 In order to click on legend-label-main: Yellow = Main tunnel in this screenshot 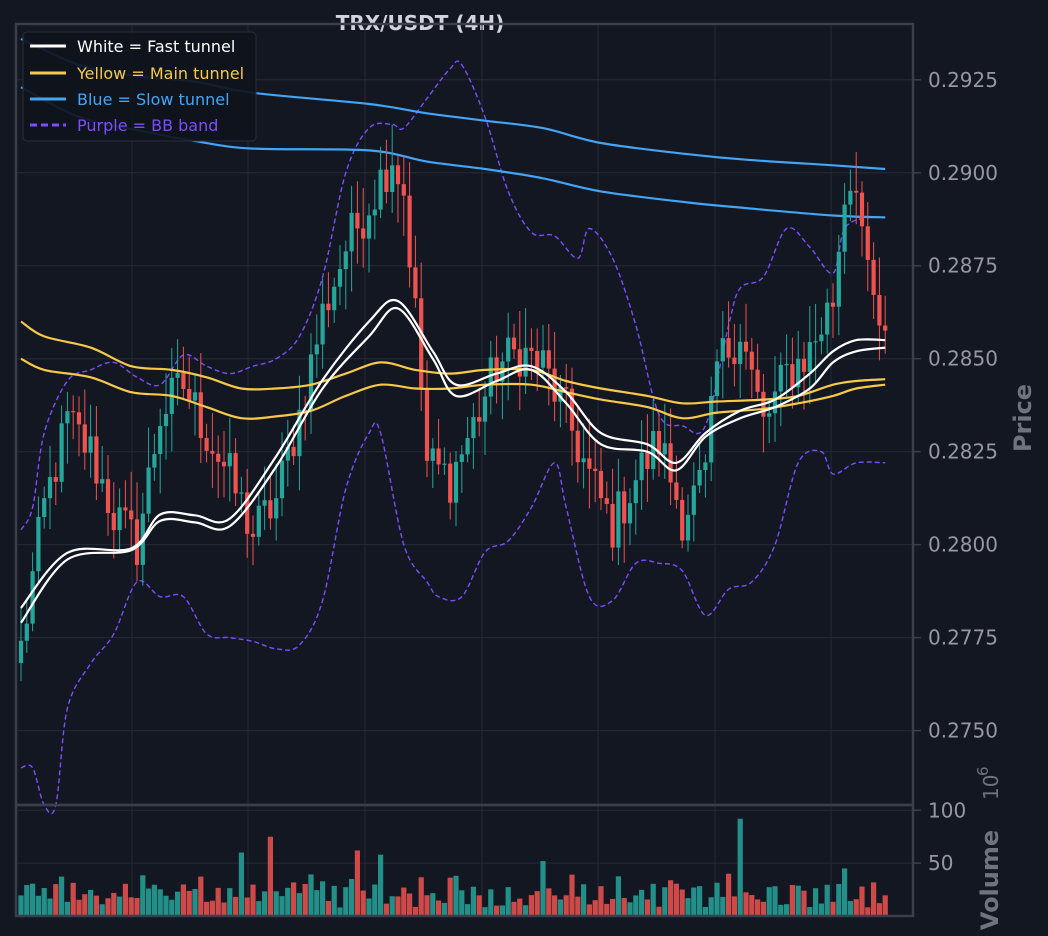, I will do `click(160, 73)`.